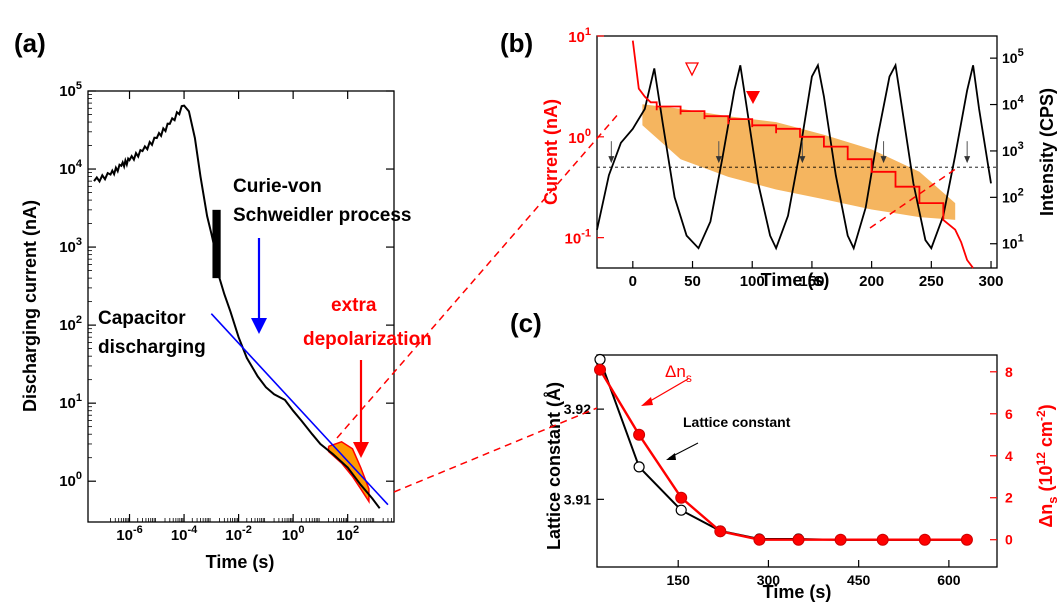  Describe the element at coordinates (30, 306) in the screenshot. I see `panel-a-ylabel: Discharging current (nA)` at that location.